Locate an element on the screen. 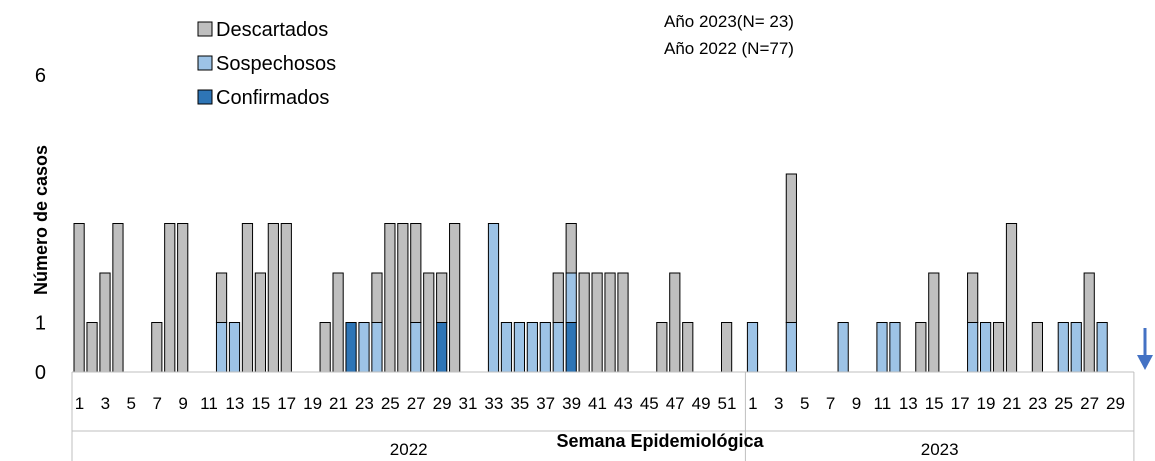  annotation-2023: Año 2023(N= 23) is located at coordinates (729, 21).